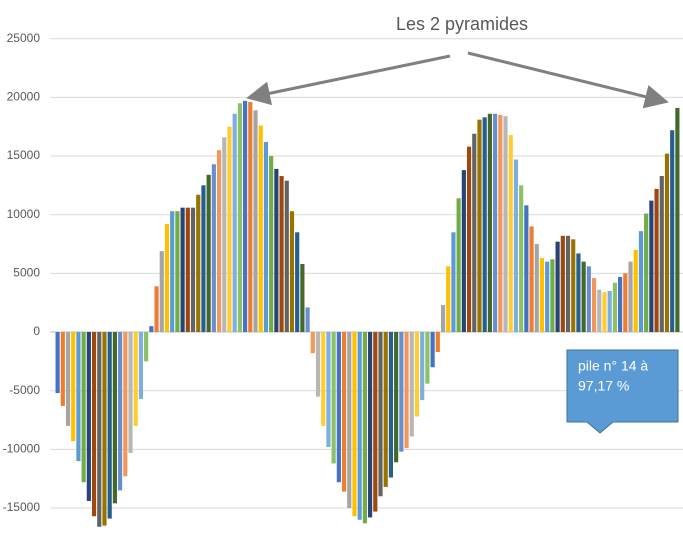 The height and width of the screenshot is (550, 683). What do you see at coordinates (462, 24) in the screenshot?
I see `chart-title: Les 2 pyramides` at bounding box center [462, 24].